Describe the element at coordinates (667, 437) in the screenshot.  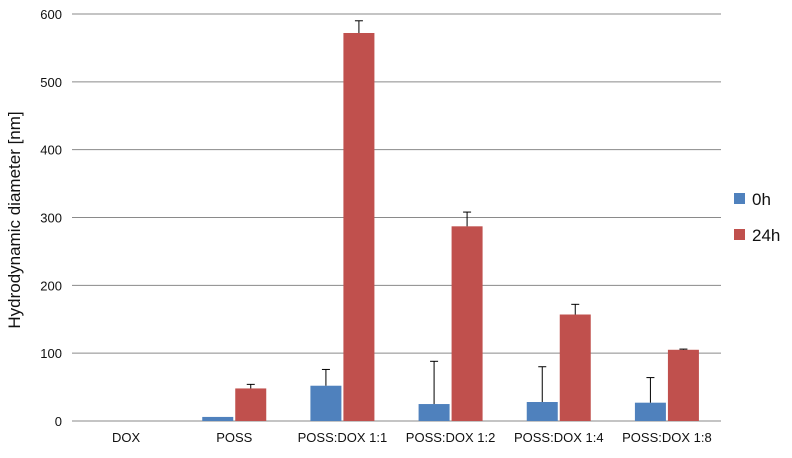
I see `x-category-label: POSS:DOX 1:8` at that location.